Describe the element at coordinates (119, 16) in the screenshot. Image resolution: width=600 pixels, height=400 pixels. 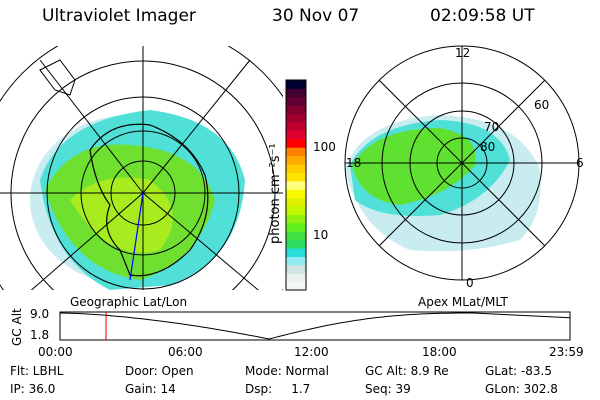
I see `instrument-title: Ultraviolet Imager` at that location.